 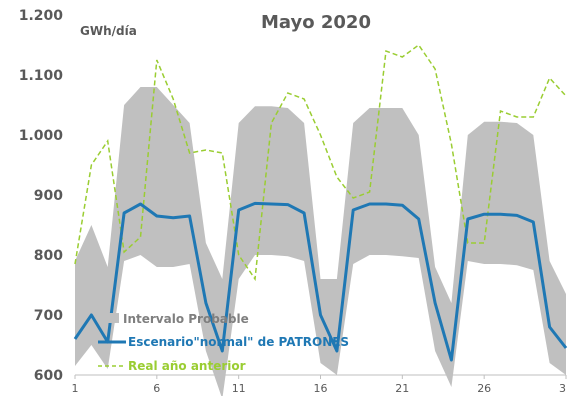 I want to click on x-tick-label: 1, so click(x=75, y=388).